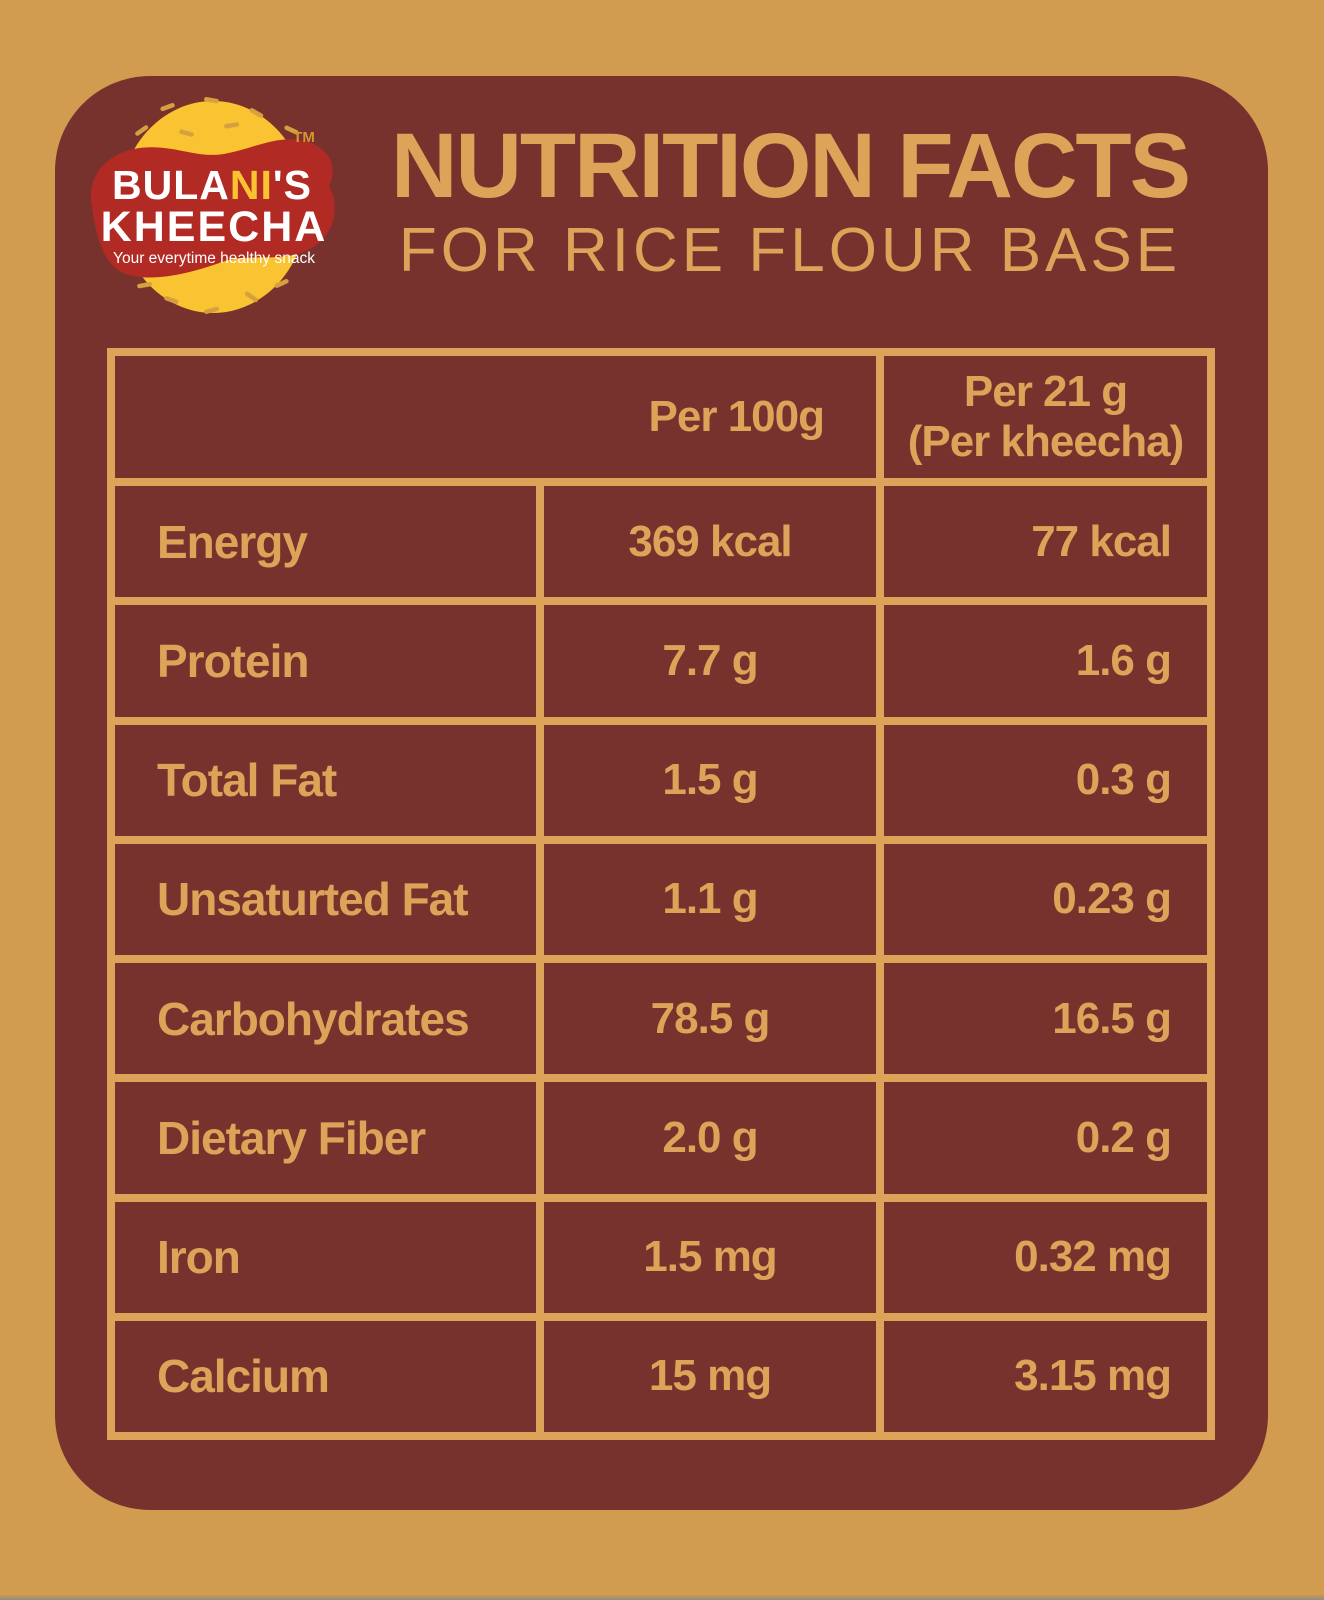 Image resolution: width=1324 pixels, height=1600 pixels. I want to click on nutrient-label: Protein, so click(325, 661).